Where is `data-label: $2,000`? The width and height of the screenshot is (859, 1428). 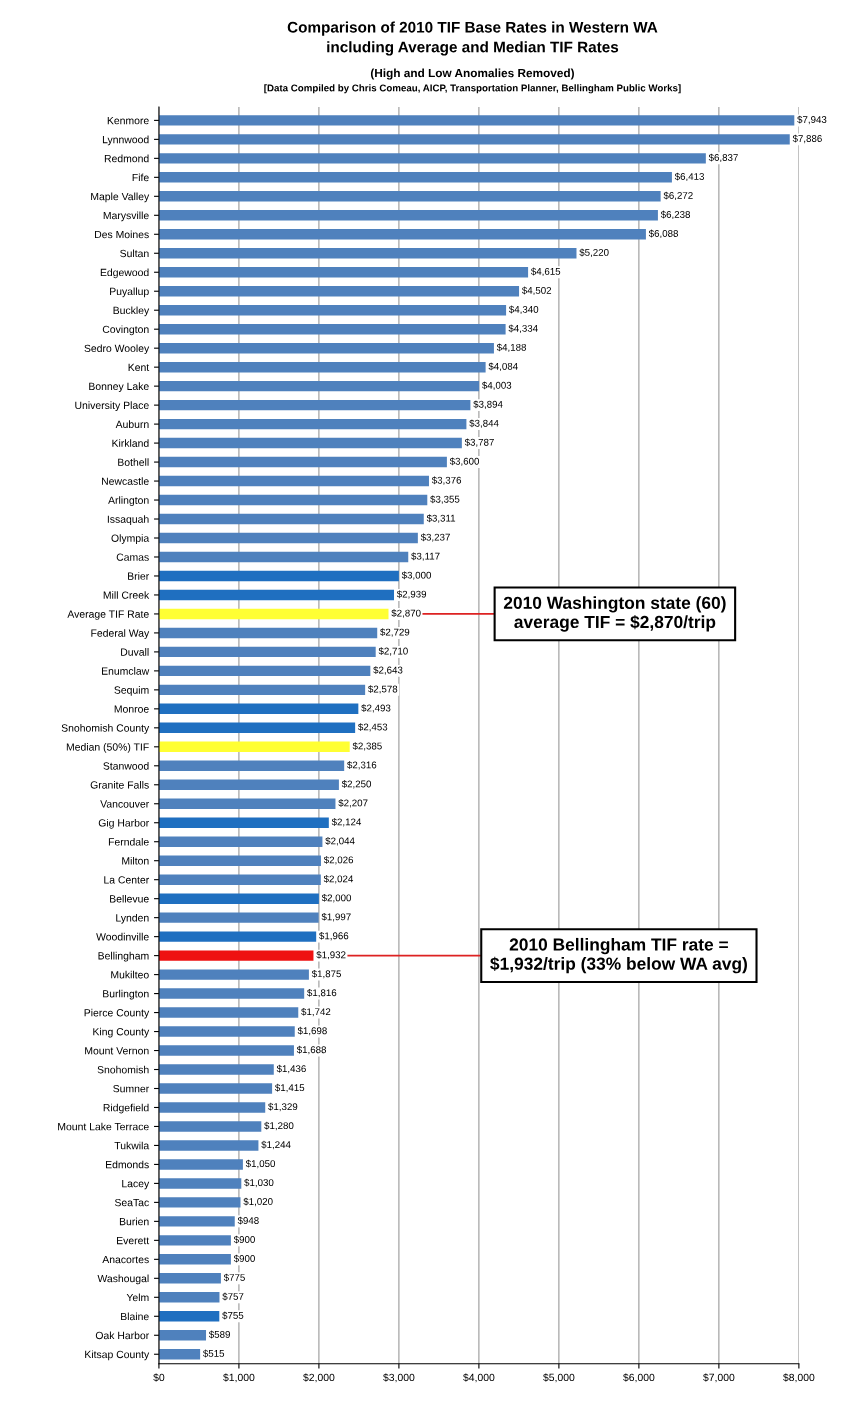
data-label: $2,000 is located at coordinates (336, 898).